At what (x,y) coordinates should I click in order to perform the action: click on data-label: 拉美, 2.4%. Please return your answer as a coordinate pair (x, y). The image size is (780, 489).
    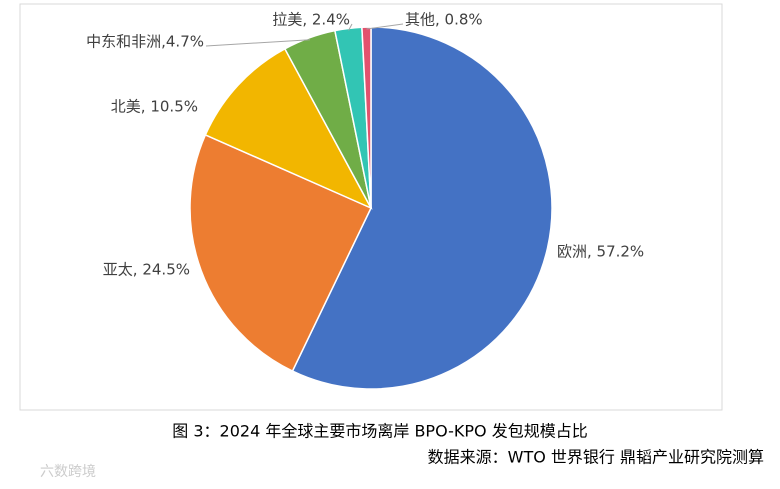
    Looking at the image, I should click on (311, 20).